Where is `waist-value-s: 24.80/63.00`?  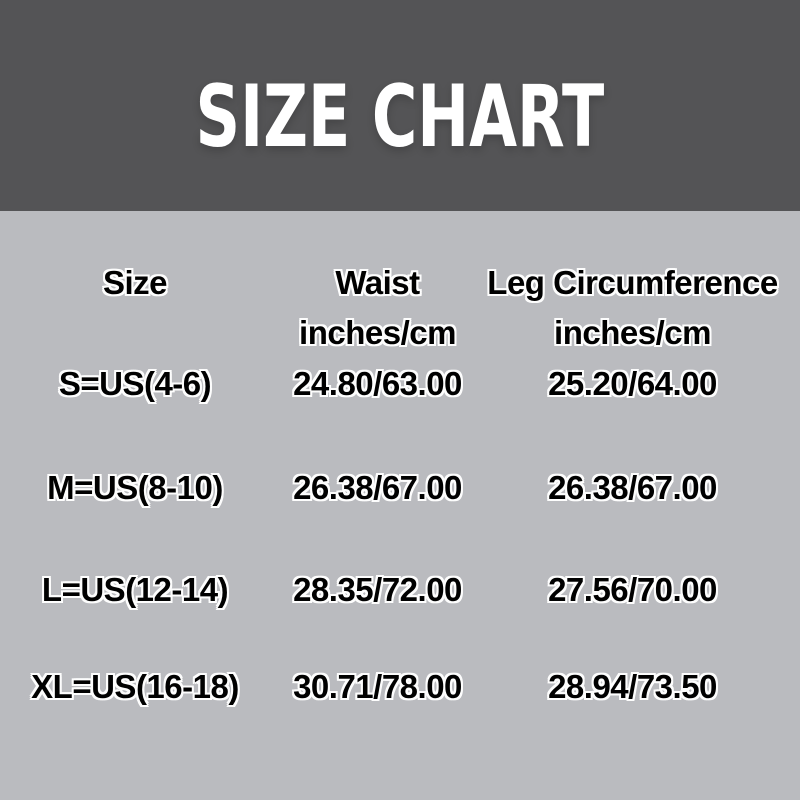
waist-value-s: 24.80/63.00 is located at coordinates (377, 383).